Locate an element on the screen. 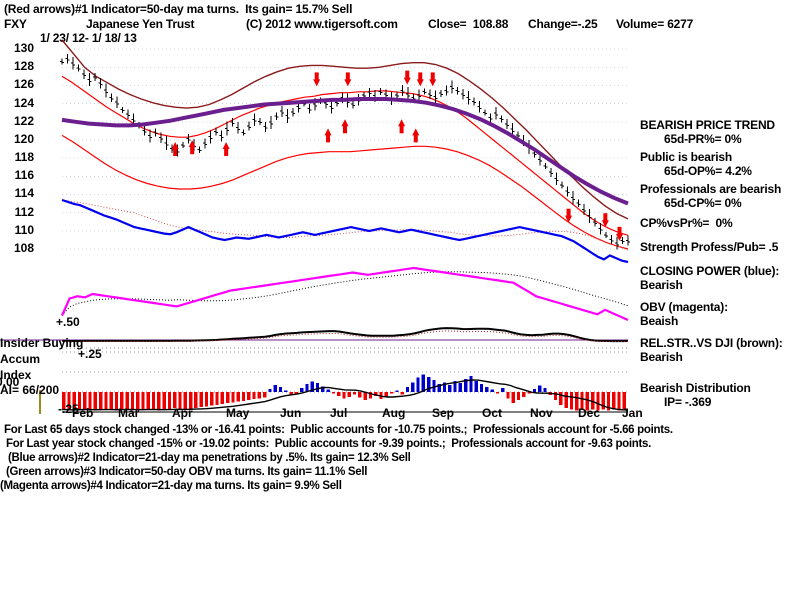 This screenshot has height=600, width=800. price-tick-126: 126 is located at coordinates (23, 84).